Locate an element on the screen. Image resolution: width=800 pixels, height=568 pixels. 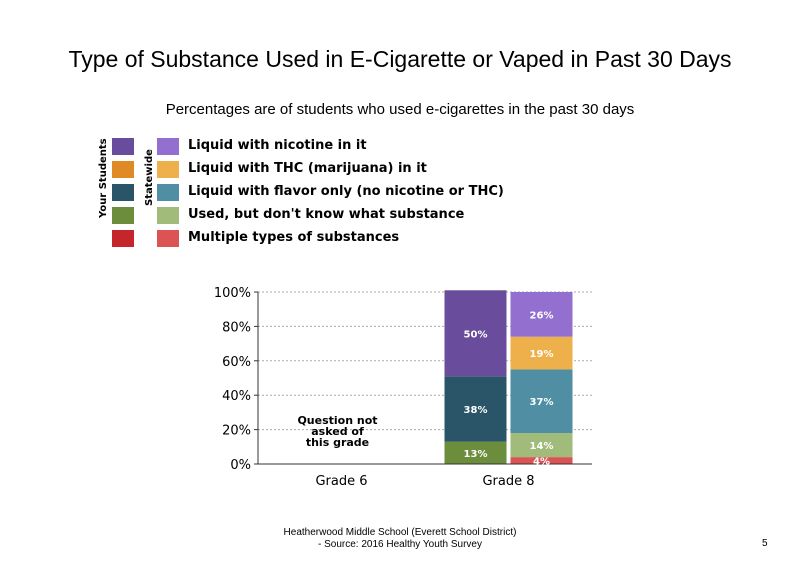
data-label: 14% is located at coordinates (542, 446).